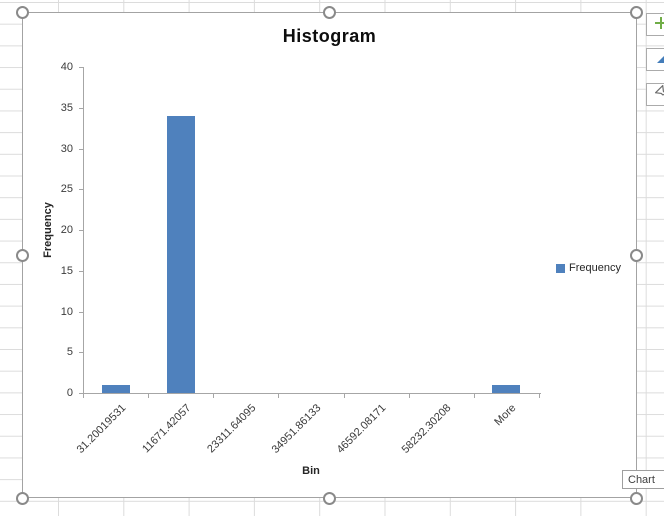 This screenshot has height=516, width=664. Describe the element at coordinates (636, 498) in the screenshot. I see `selection-handle-bottom-right` at that location.